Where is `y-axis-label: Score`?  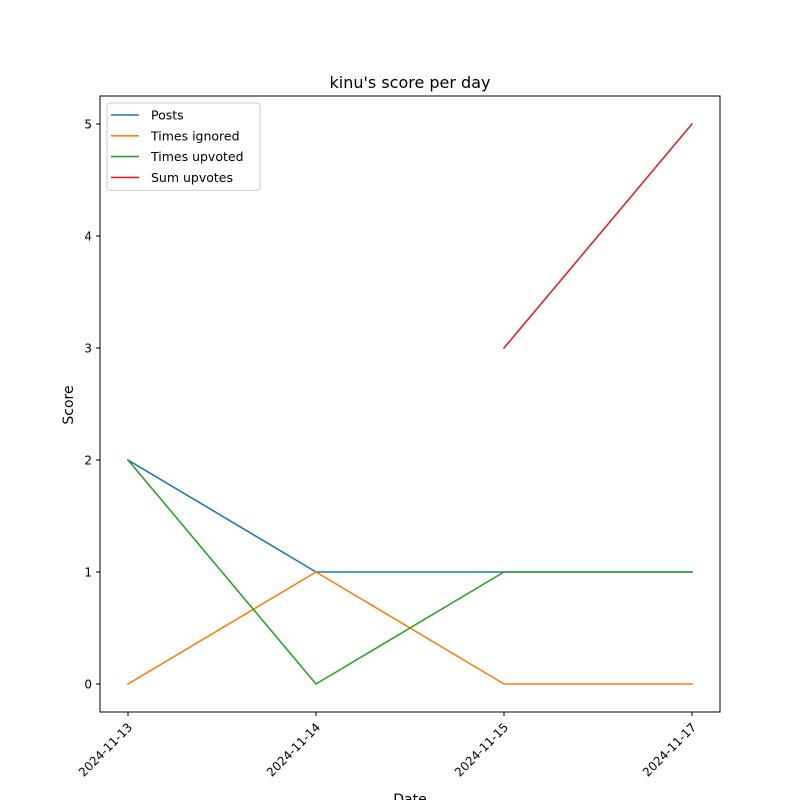 y-axis-label: Score is located at coordinates (69, 404).